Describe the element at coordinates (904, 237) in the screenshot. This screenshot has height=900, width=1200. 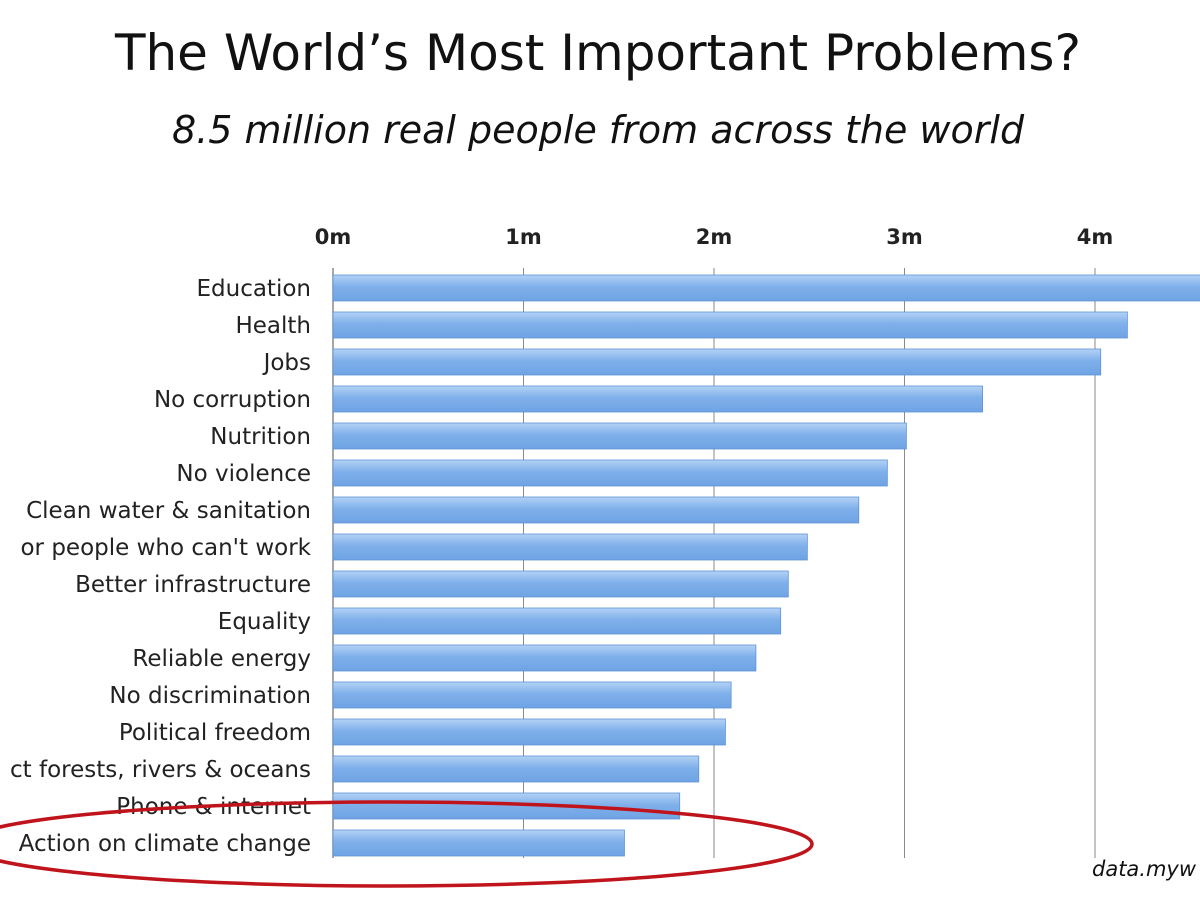
I see `x-tick-label: 3m` at that location.